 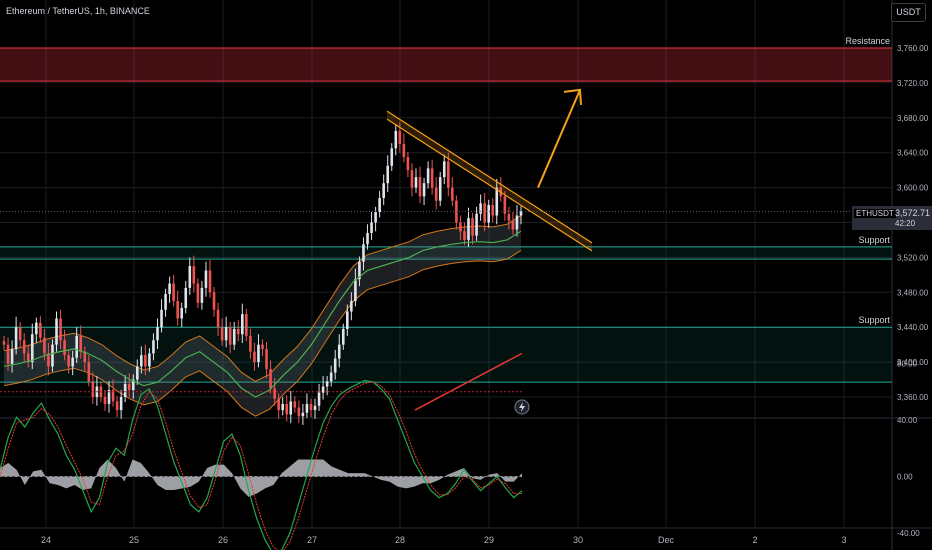 I want to click on price-tick-label: 3,720.00, so click(x=913, y=83).